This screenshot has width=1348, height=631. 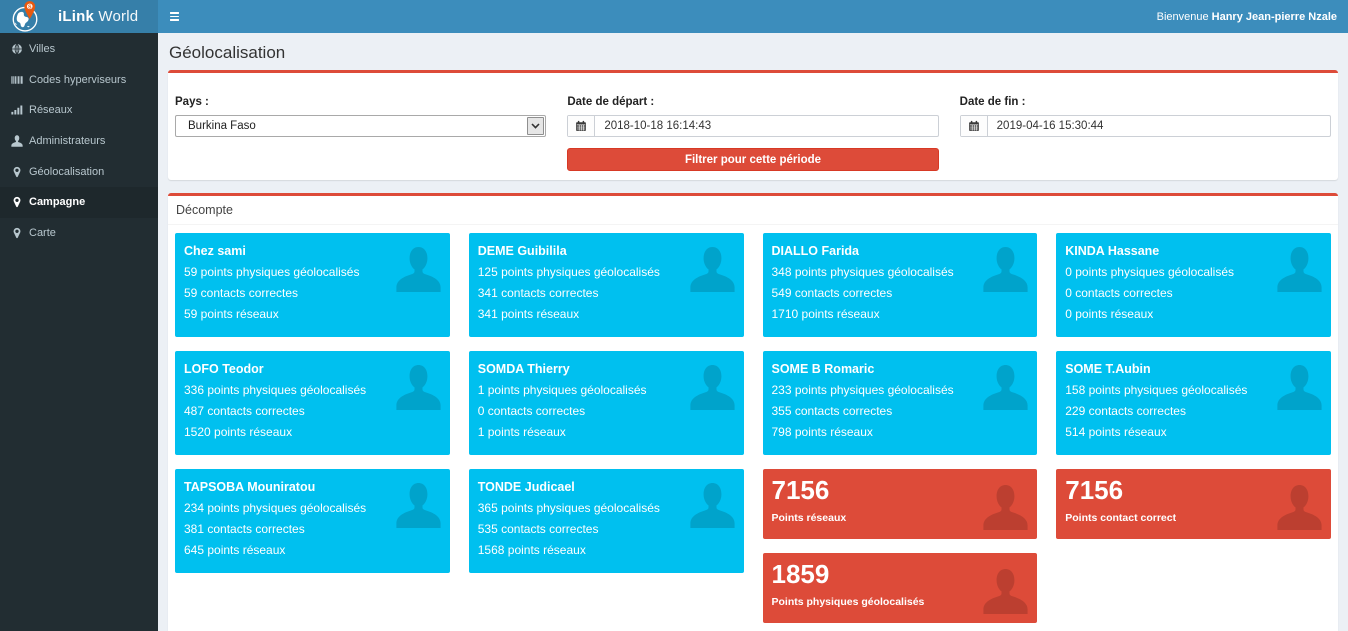 I want to click on date-start-input, so click(x=766, y=126).